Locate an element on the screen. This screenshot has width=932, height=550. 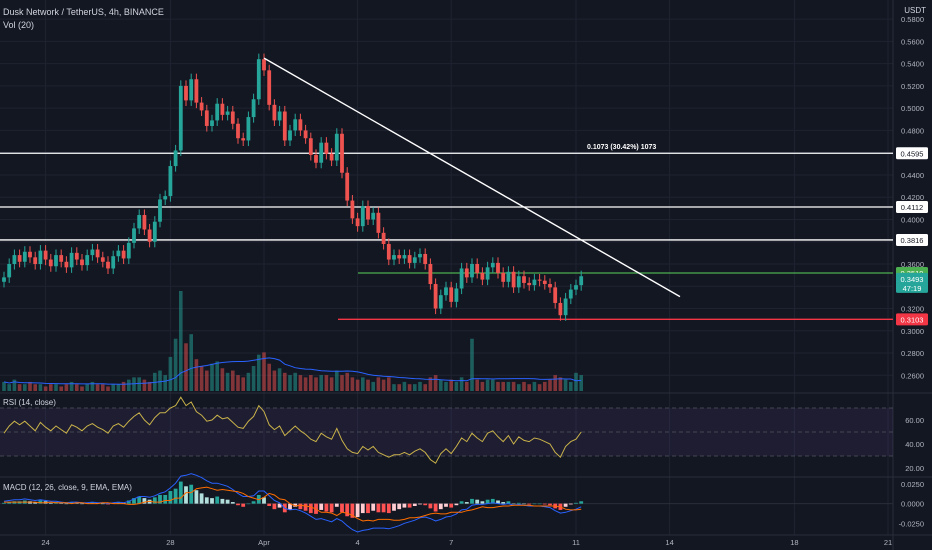
rsi-indicator-label: RSI (14, close) is located at coordinates (29, 402).